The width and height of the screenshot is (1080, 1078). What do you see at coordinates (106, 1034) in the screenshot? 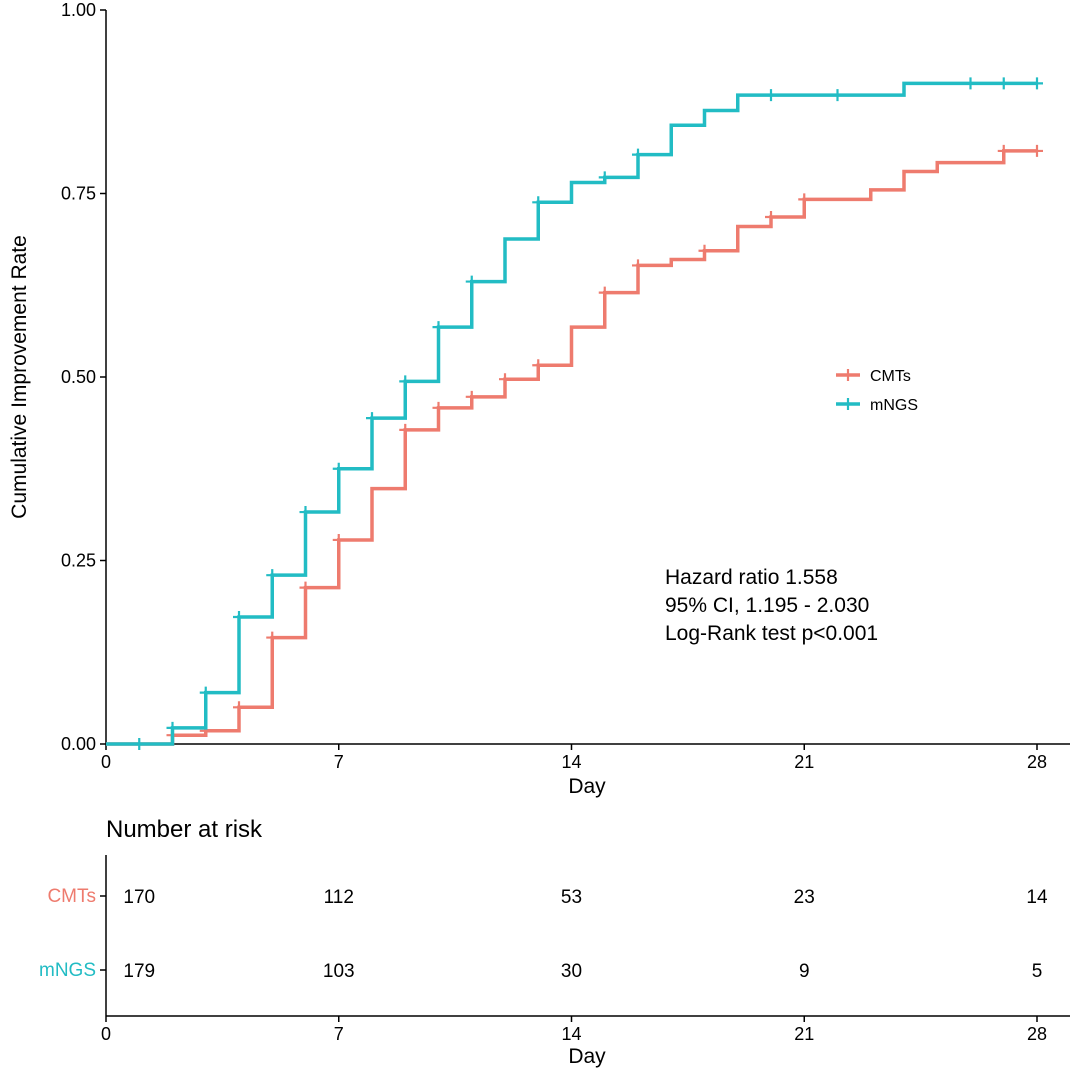
I see `risk-x-tick-label: 0` at bounding box center [106, 1034].